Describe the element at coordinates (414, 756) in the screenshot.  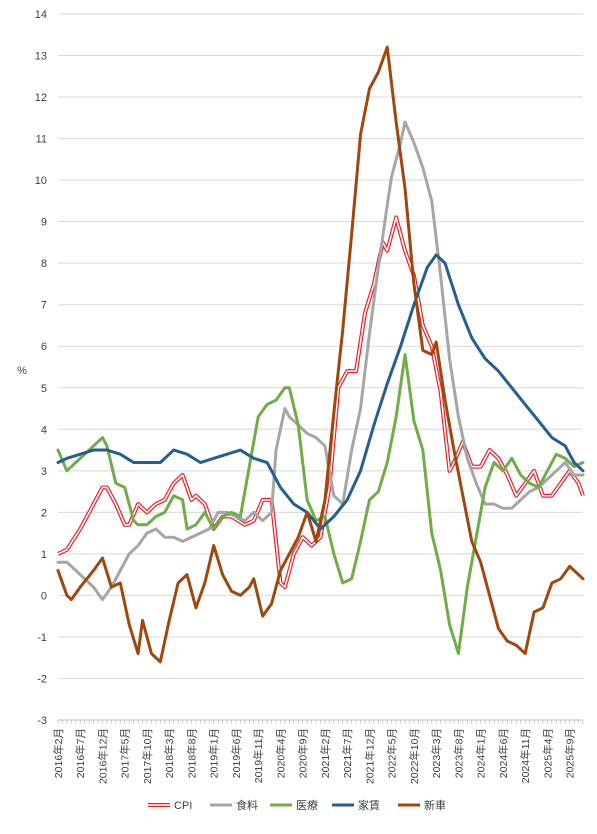
I see `x-tick-label: 2022年10月` at that location.